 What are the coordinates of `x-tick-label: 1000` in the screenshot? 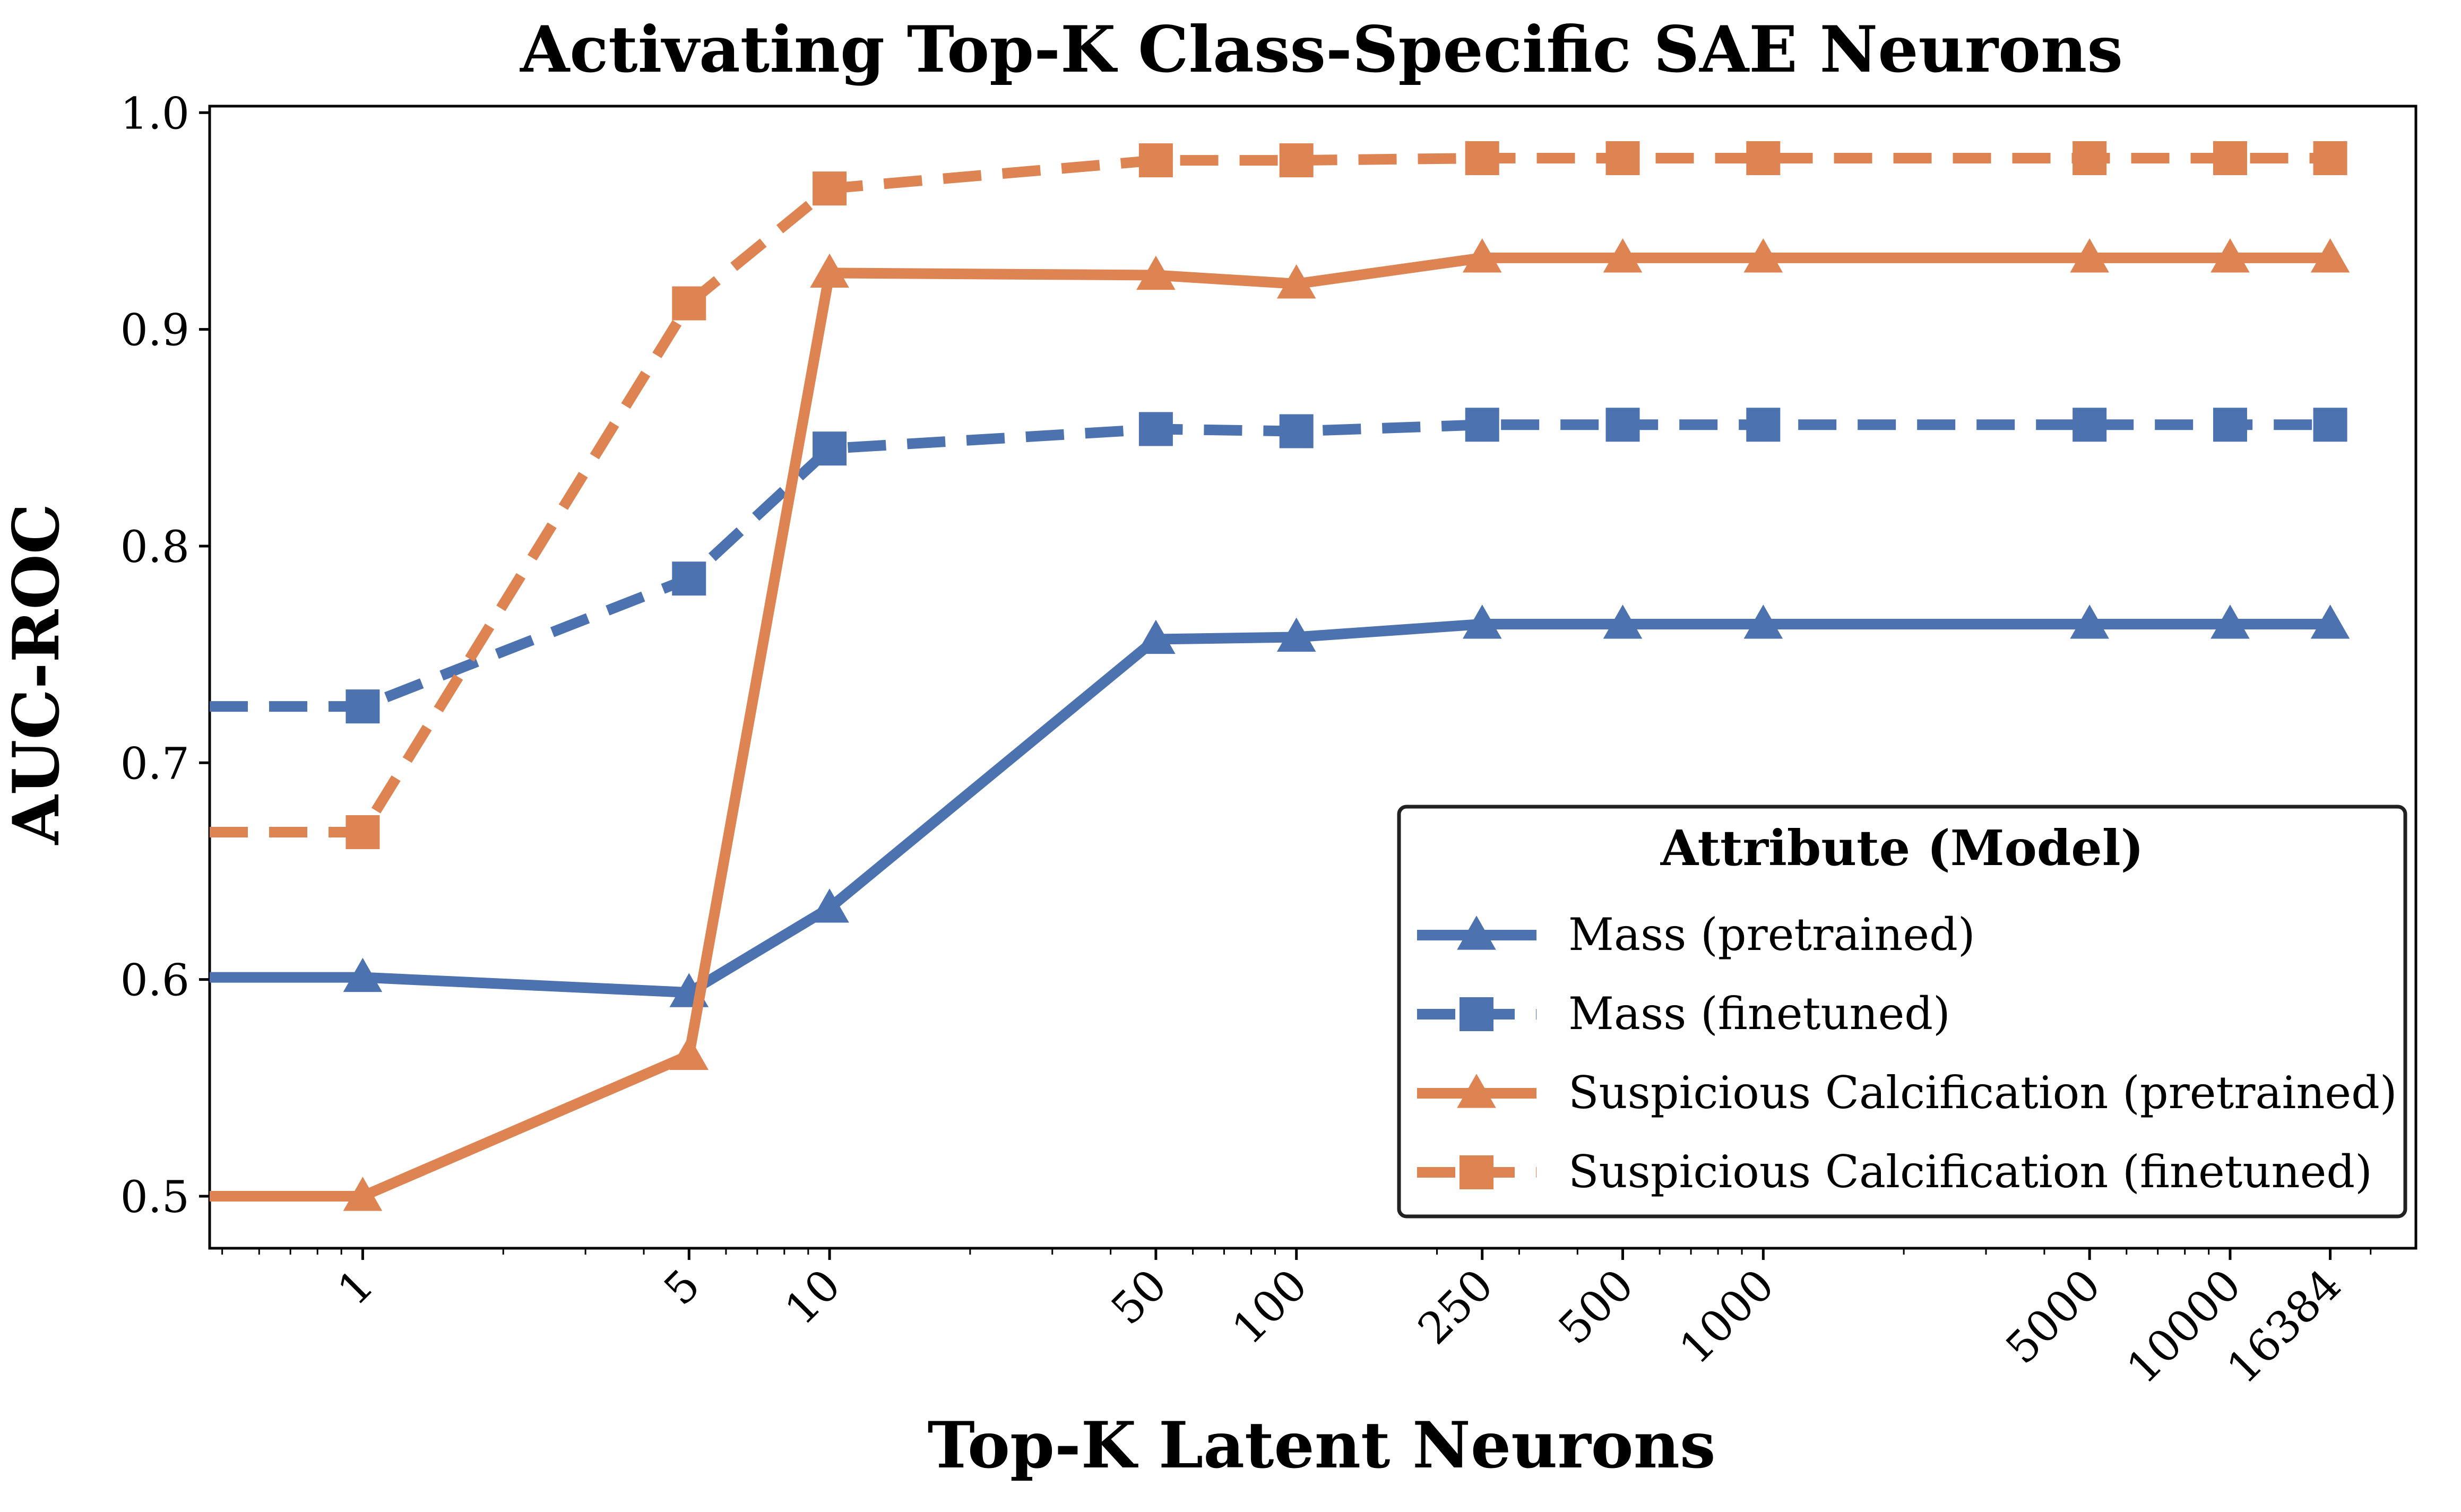 It's located at (1727, 1317).